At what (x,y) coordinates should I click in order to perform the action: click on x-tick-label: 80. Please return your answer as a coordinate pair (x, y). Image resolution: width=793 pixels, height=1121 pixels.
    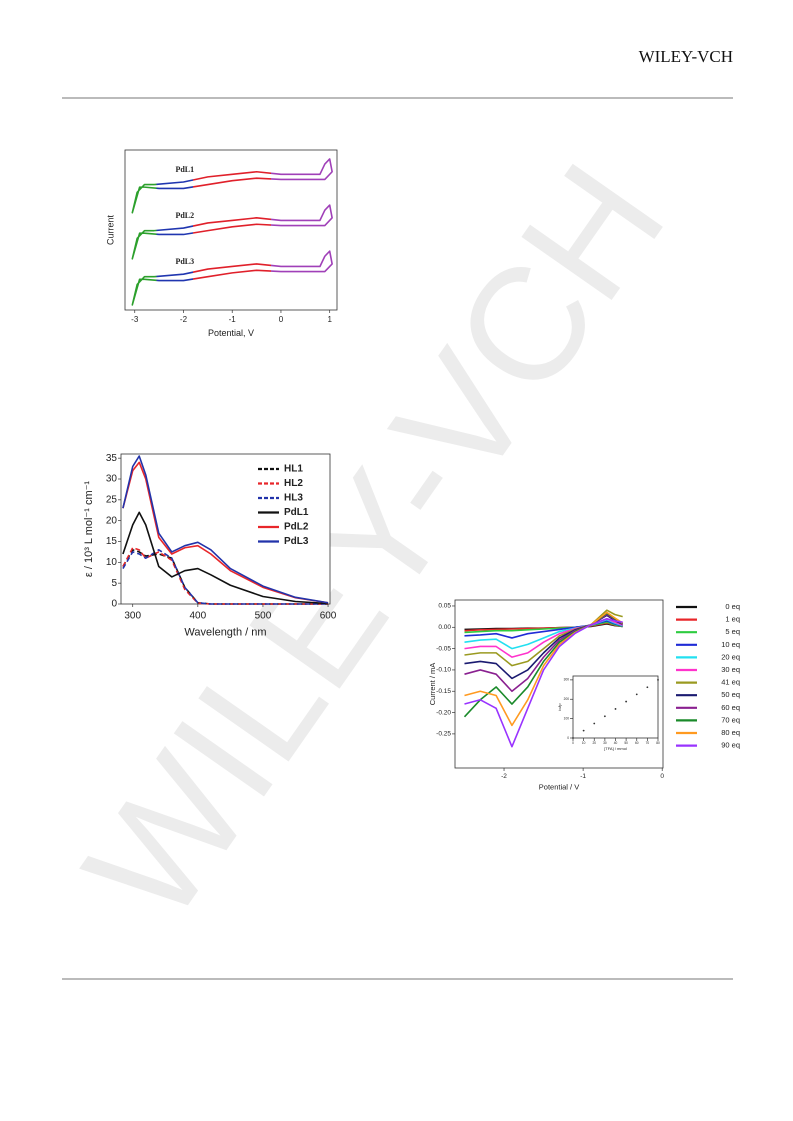
    Looking at the image, I should click on (658, 743).